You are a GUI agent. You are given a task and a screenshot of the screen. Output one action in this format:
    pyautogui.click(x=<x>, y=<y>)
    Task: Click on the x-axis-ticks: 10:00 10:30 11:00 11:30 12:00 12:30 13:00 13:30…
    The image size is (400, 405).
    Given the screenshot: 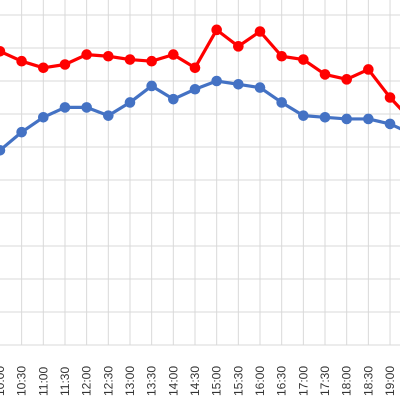 What is the action you would take?
    pyautogui.click(x=198, y=381)
    